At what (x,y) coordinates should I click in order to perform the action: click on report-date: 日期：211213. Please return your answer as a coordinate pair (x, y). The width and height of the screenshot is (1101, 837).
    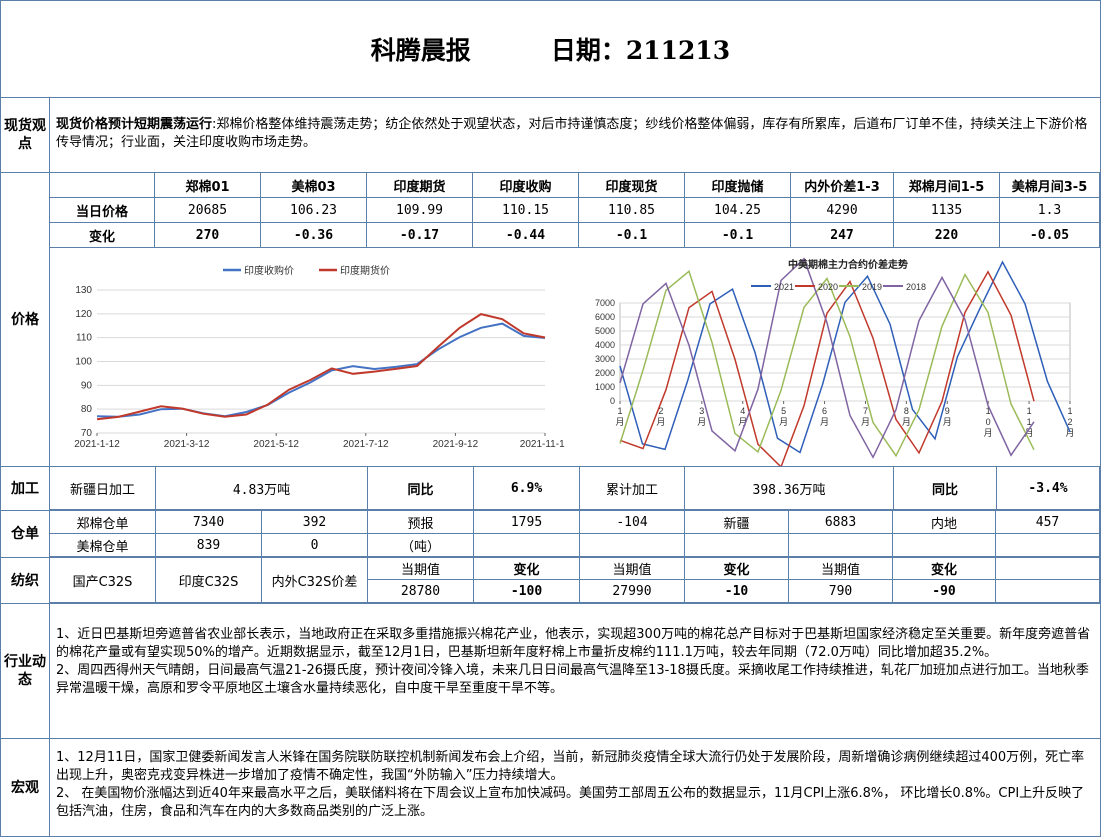
    Looking at the image, I should click on (640, 50).